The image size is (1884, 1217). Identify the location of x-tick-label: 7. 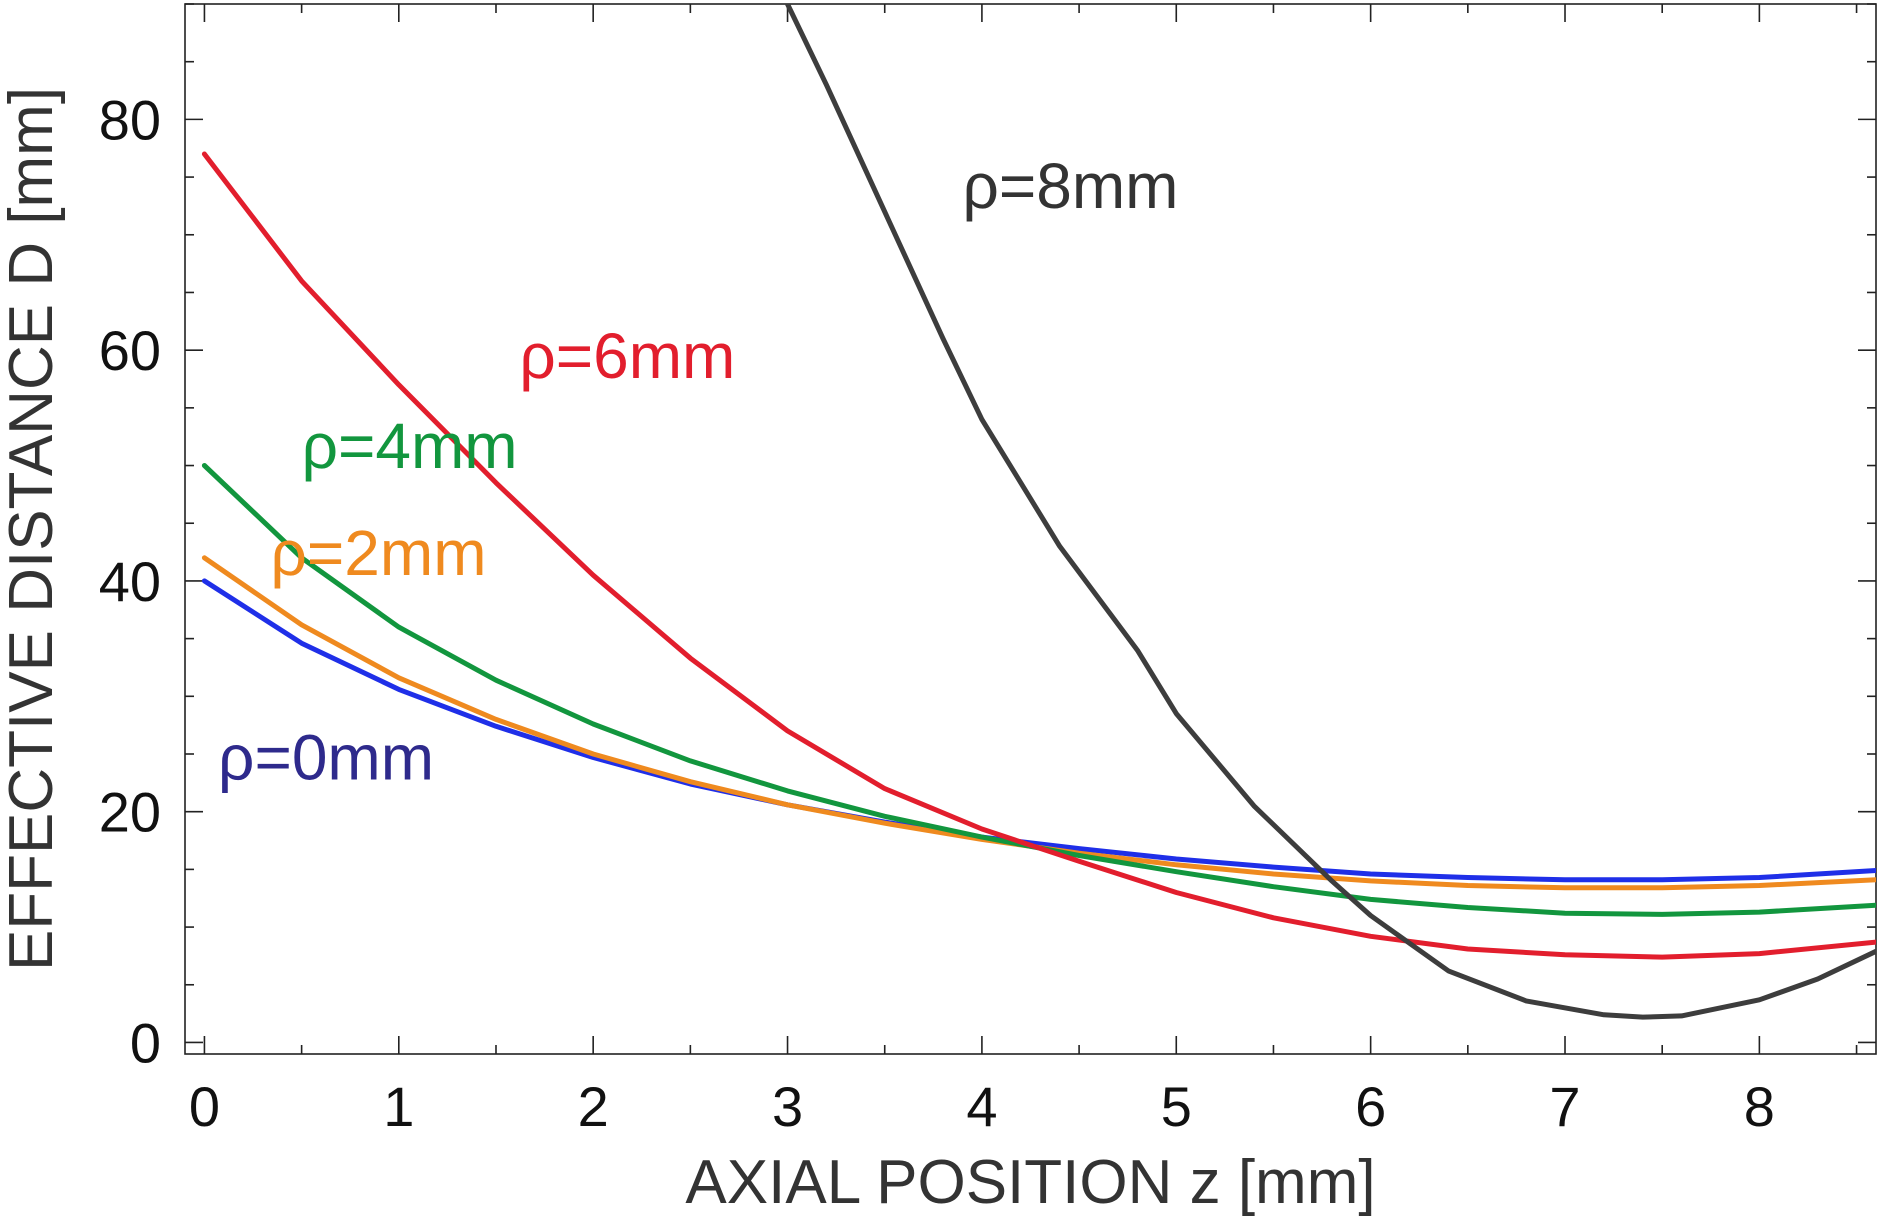
(1564, 1106).